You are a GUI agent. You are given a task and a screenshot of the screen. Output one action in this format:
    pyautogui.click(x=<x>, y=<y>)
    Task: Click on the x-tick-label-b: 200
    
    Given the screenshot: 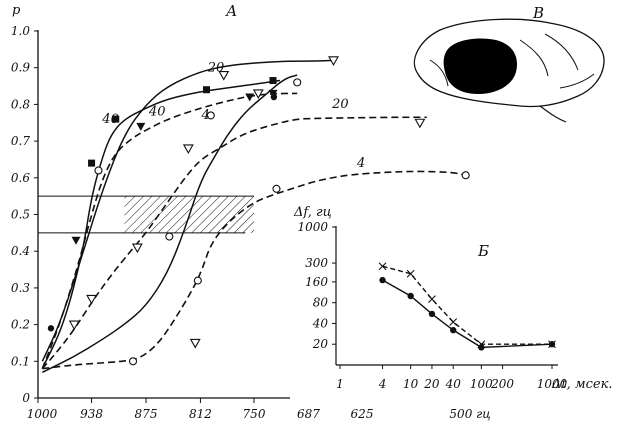 What is the action you would take?
    pyautogui.click(x=502, y=384)
    